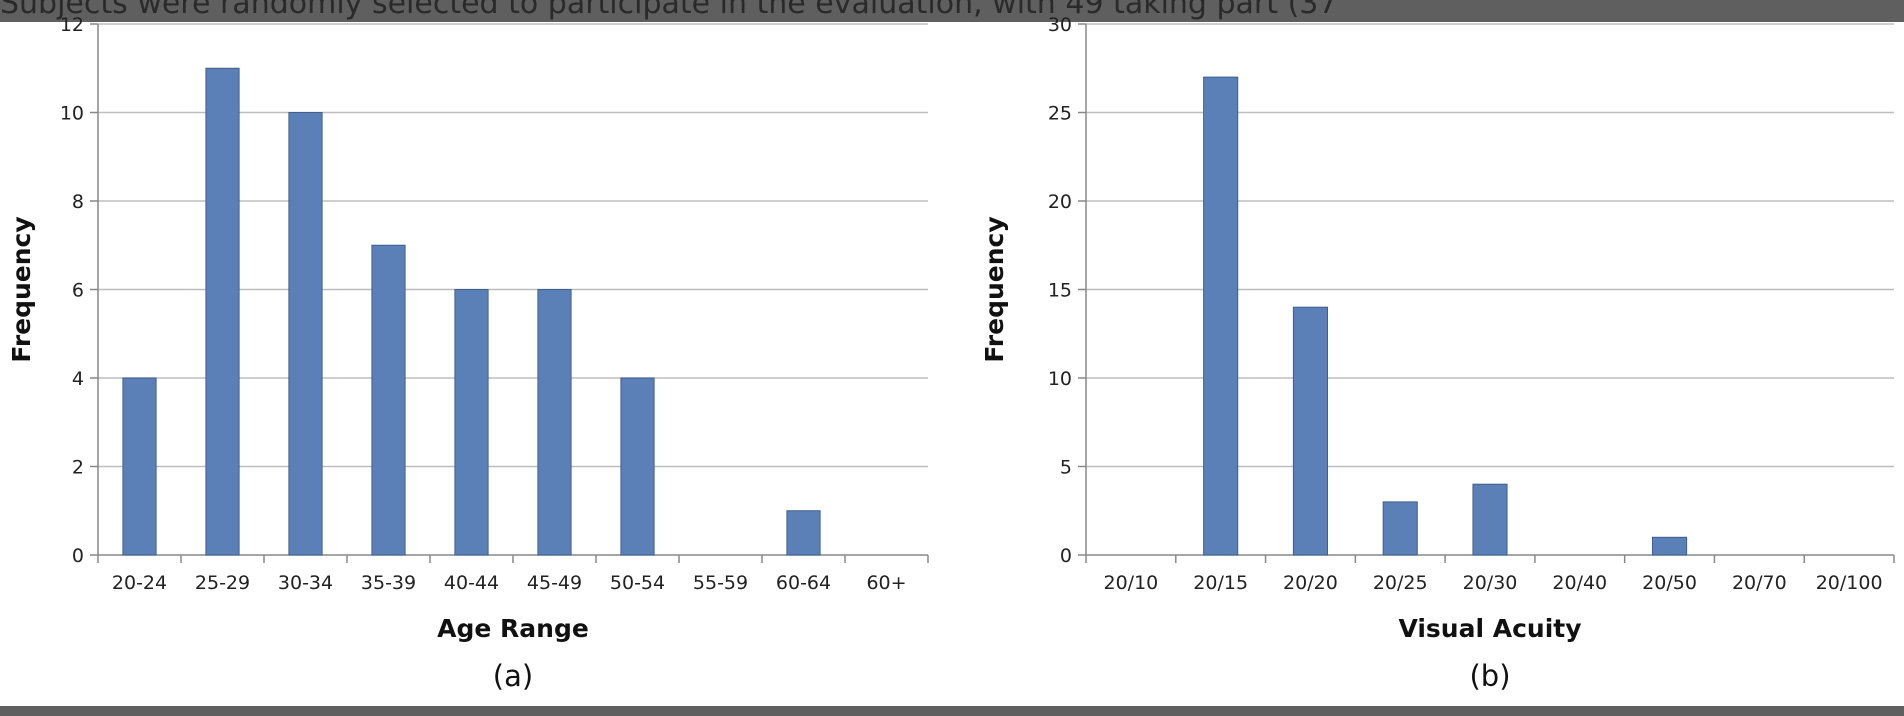  Describe the element at coordinates (1060, 25) in the screenshot. I see `y-tick-label: 30` at that location.